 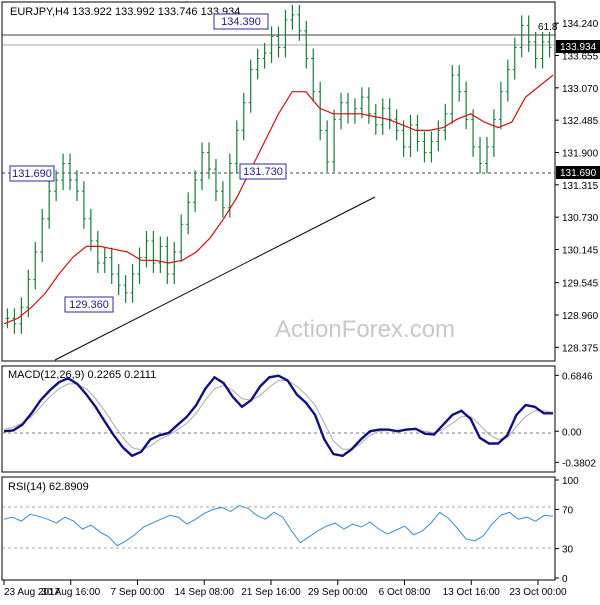 What do you see at coordinates (580, 218) in the screenshot?
I see `price-tick-label: 130.730` at bounding box center [580, 218].